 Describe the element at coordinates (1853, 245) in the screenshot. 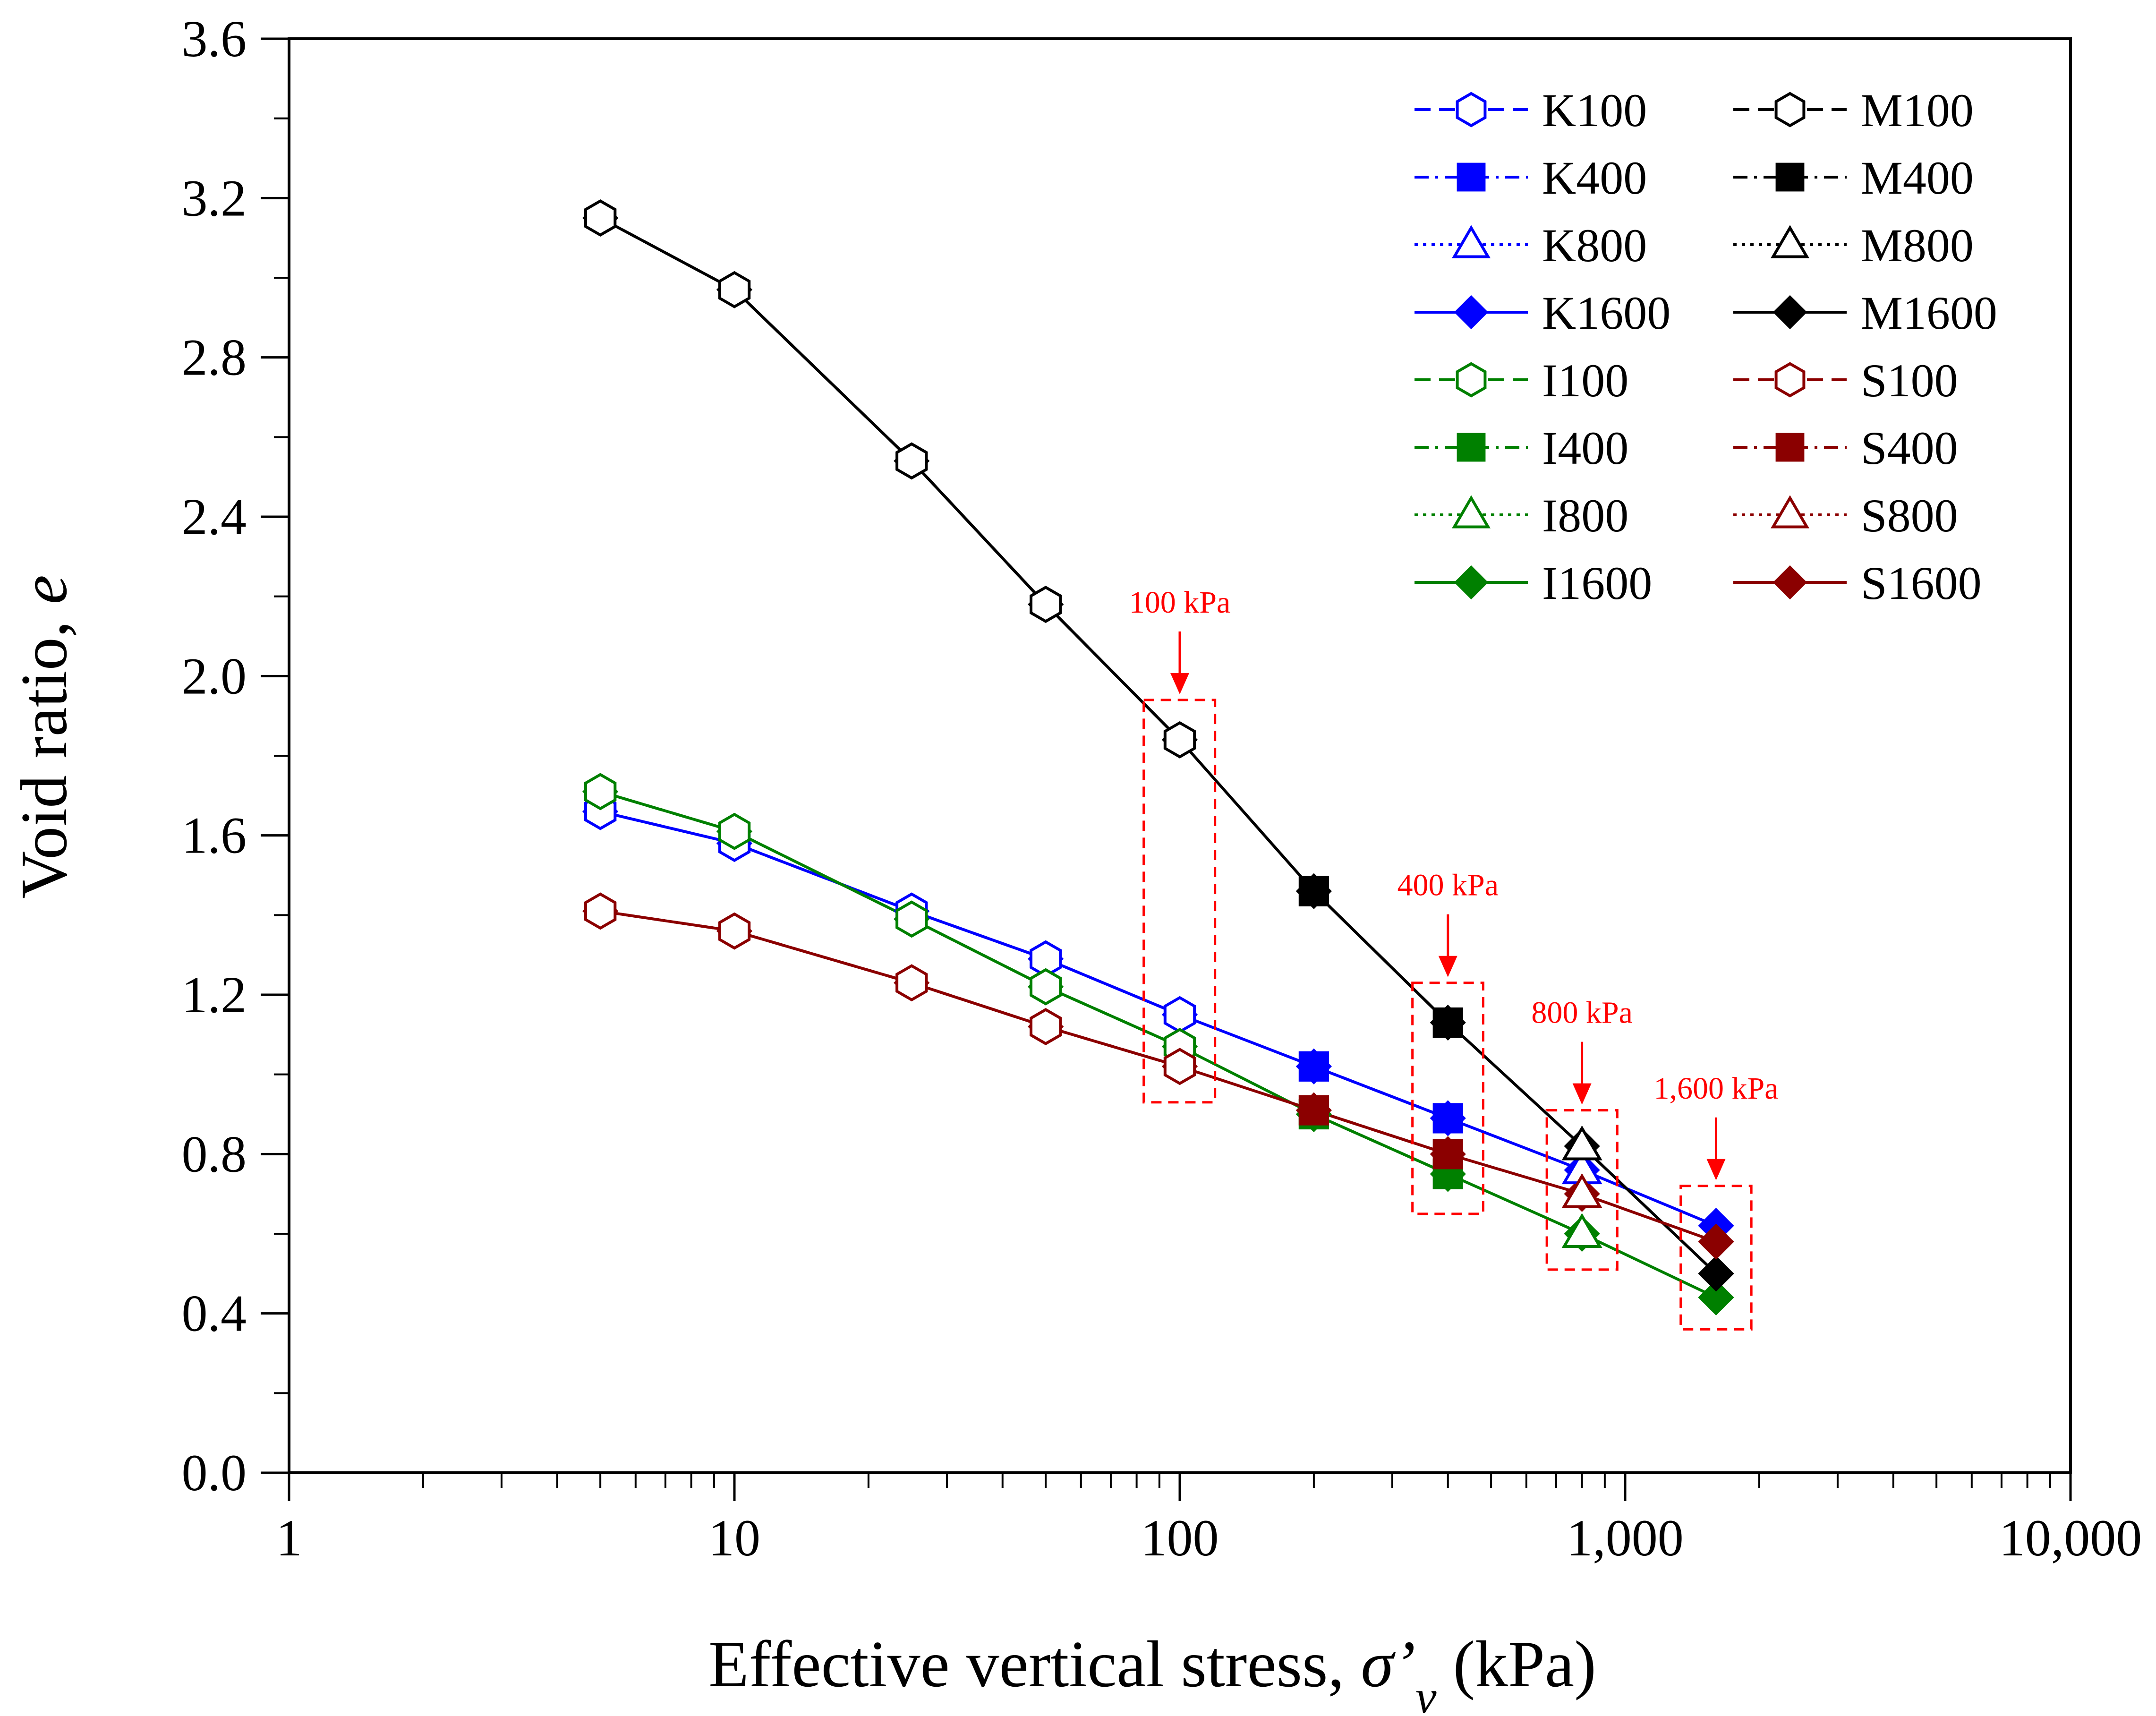

I see `legend-entry-m800: M800` at that location.